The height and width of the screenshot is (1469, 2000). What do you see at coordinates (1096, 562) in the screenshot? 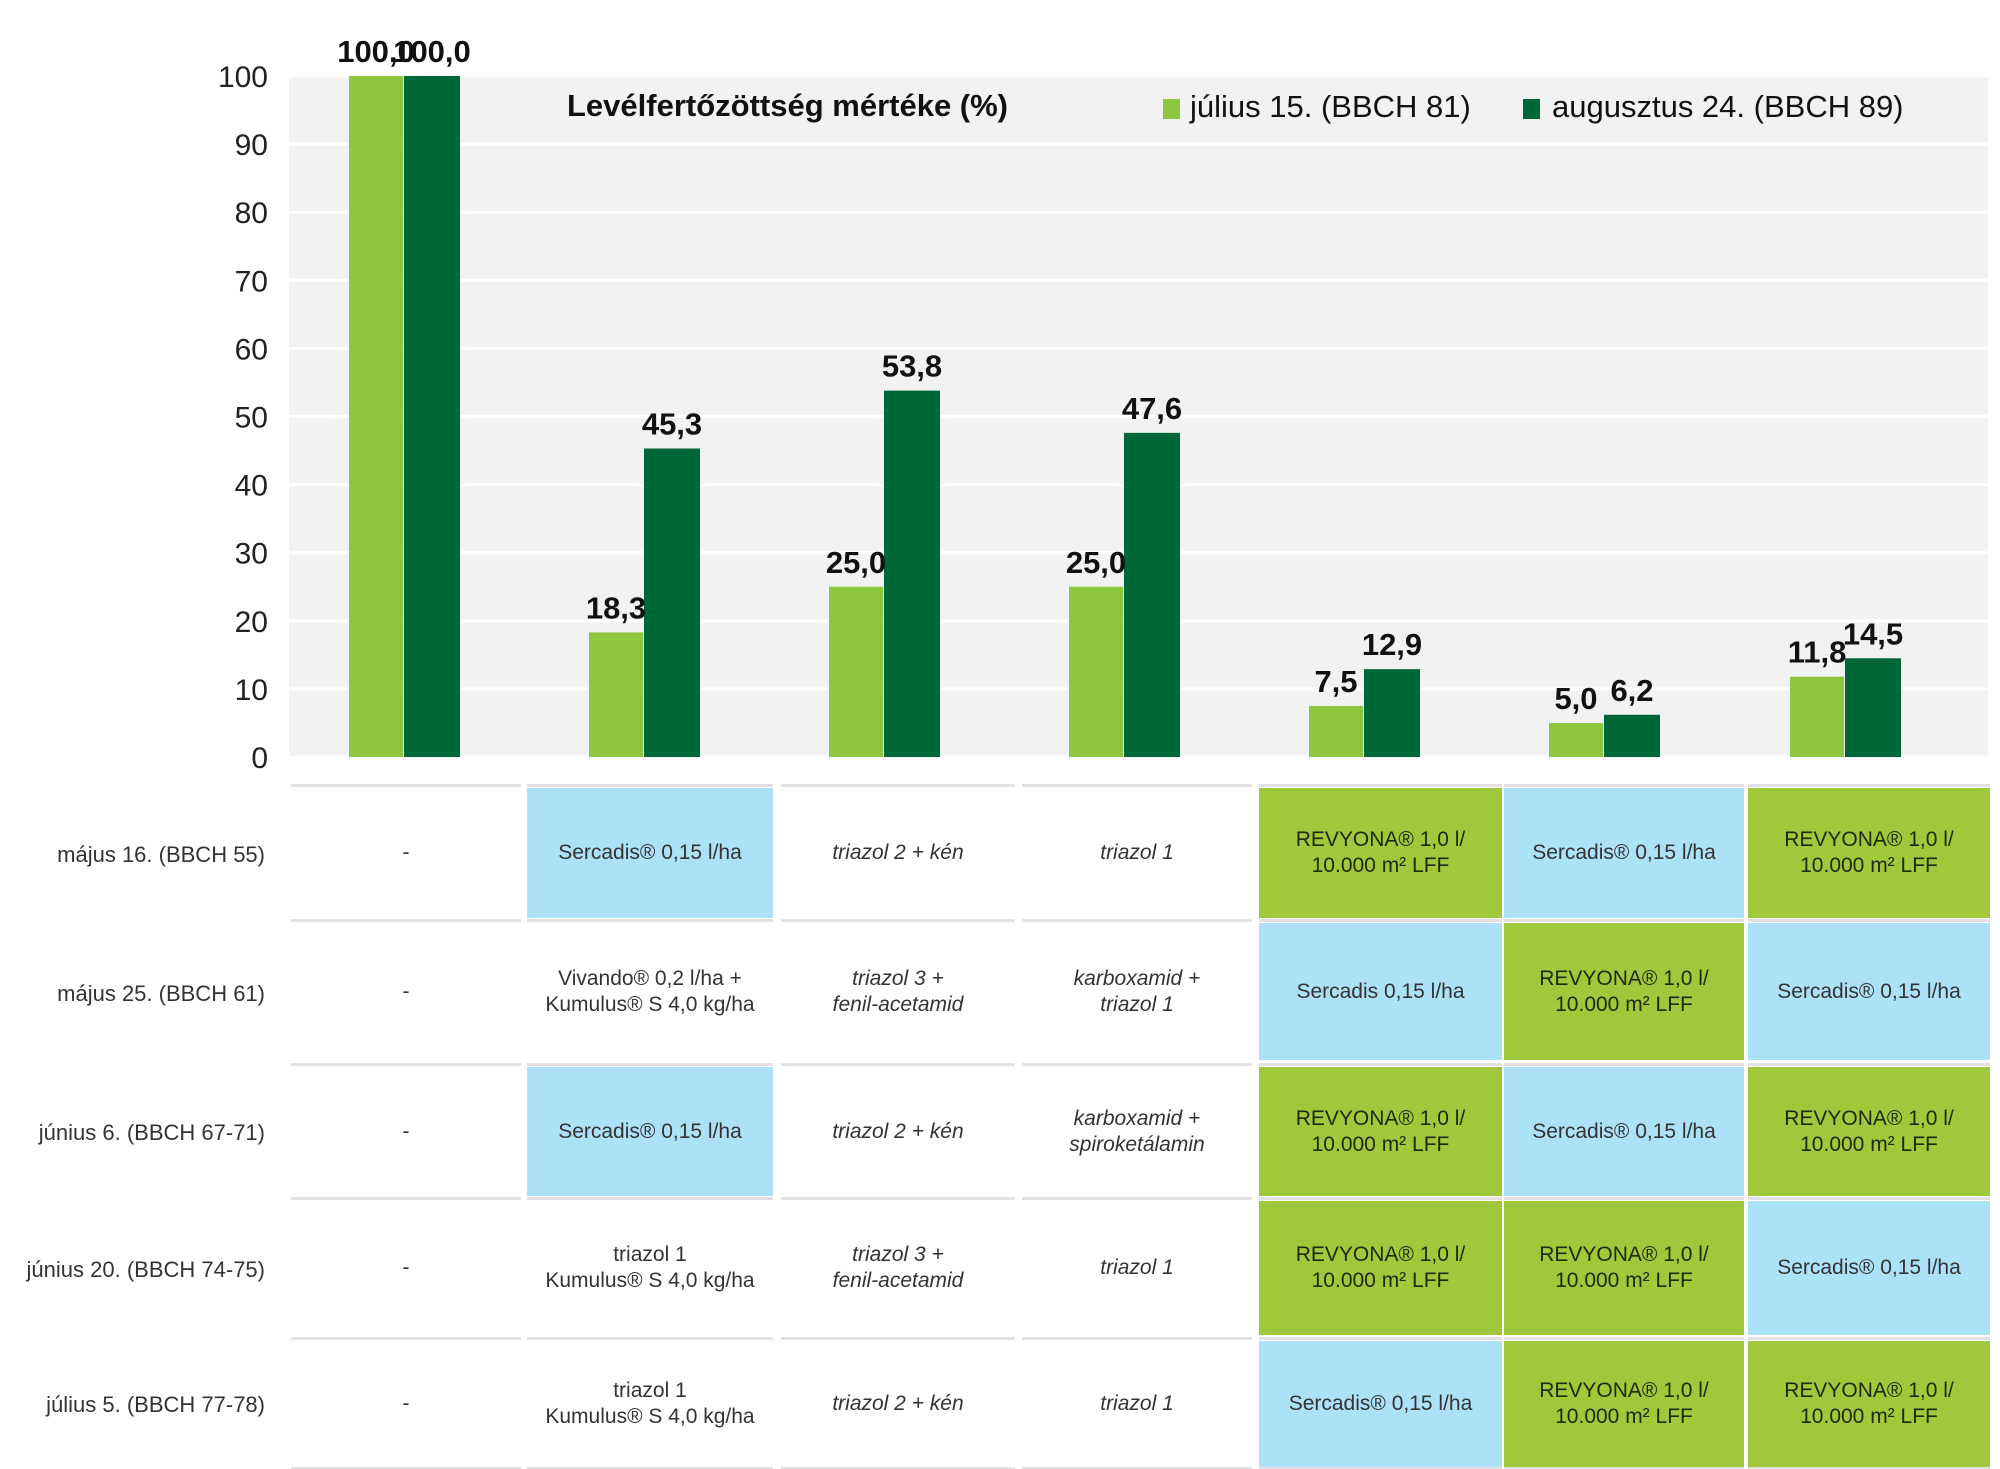
I see `data-label: 25,0` at bounding box center [1096, 562].